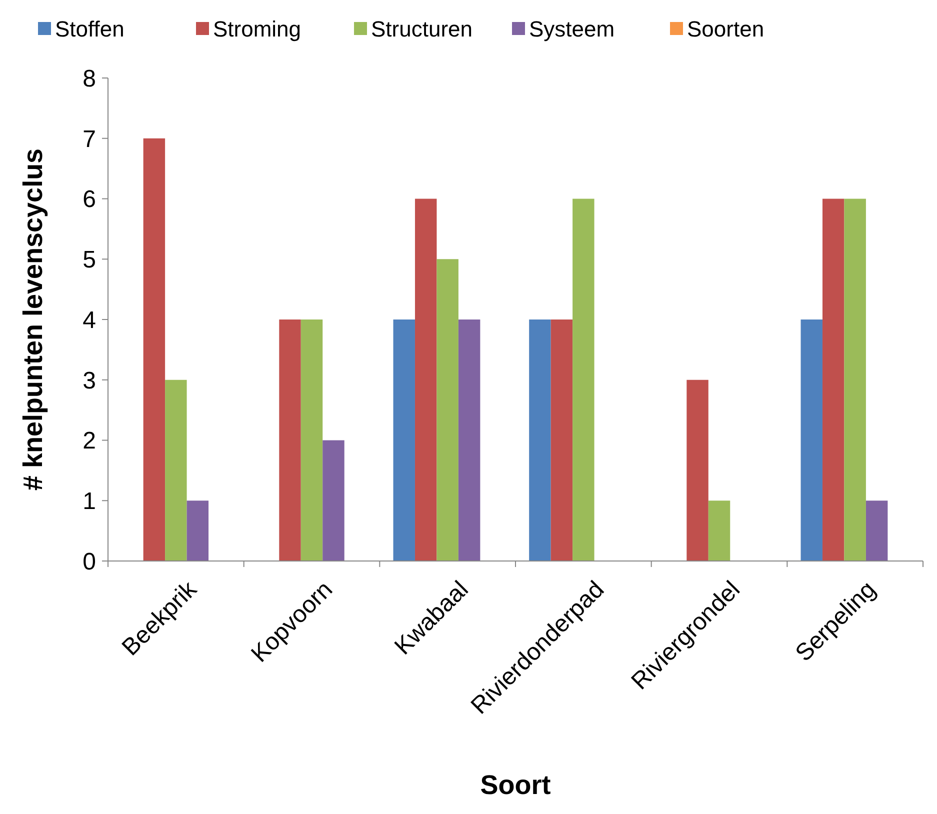 This screenshot has width=937, height=814. Describe the element at coordinates (572, 29) in the screenshot. I see `legend-label: Systeem` at that location.